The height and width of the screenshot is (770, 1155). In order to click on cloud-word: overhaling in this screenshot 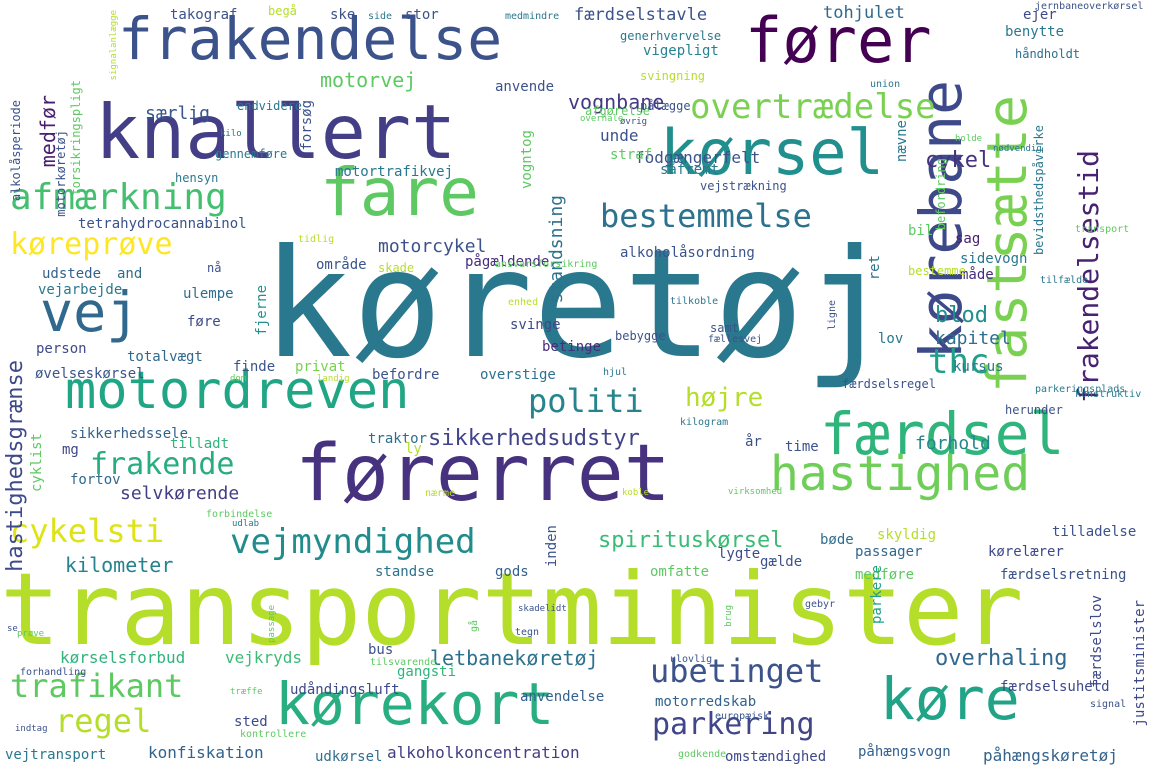, I will do `click(1001, 658)`.